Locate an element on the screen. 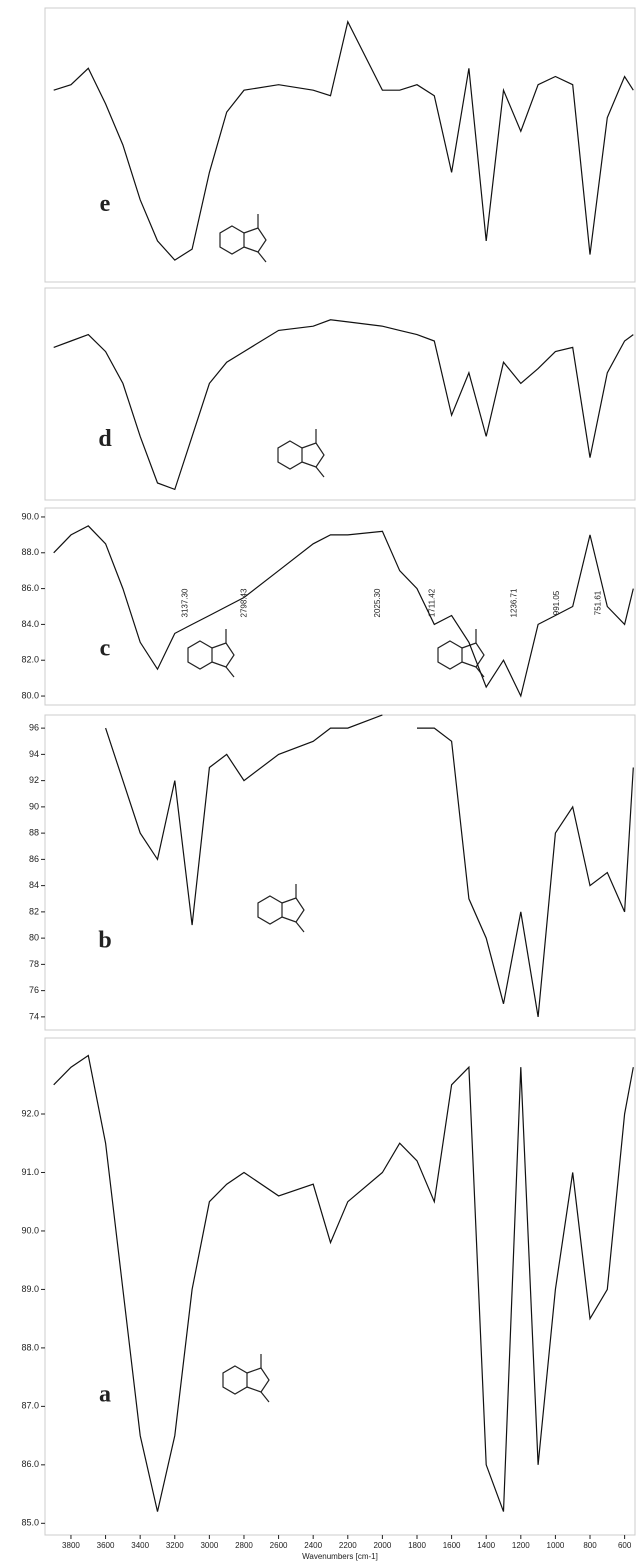 Image resolution: width=637 pixels, height=1561 pixels. x-tick-label: 1000 is located at coordinates (556, 1545).